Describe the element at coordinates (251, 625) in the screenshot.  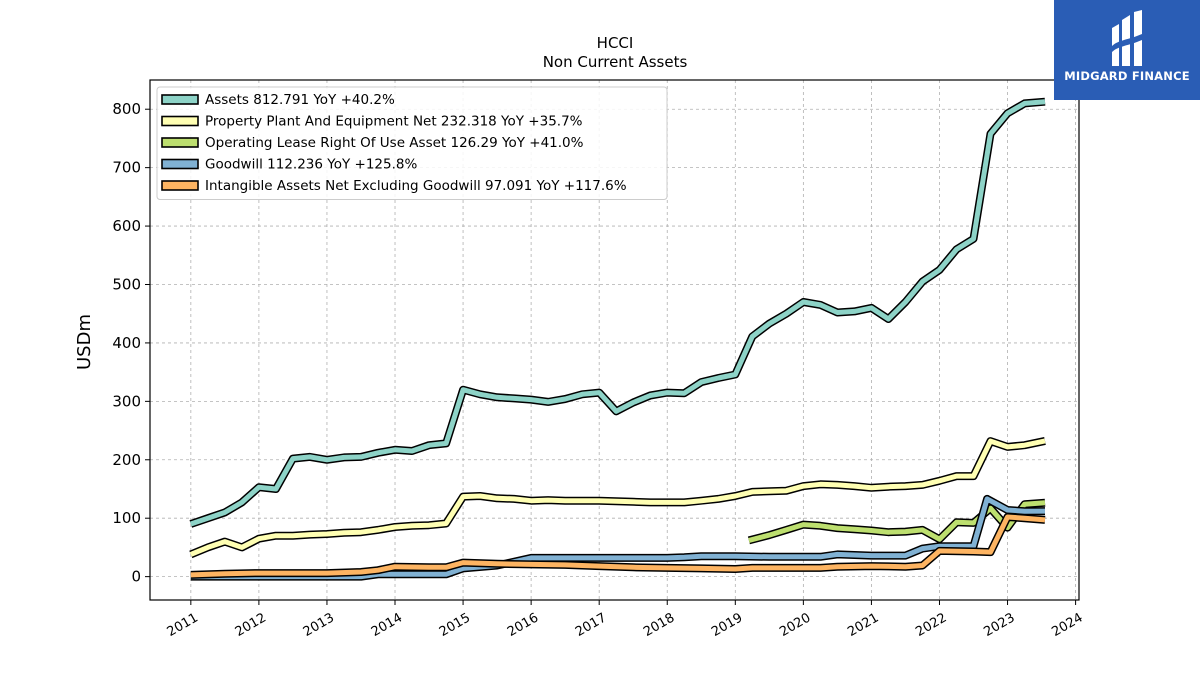
I see `x-tick-label: 2012` at that location.